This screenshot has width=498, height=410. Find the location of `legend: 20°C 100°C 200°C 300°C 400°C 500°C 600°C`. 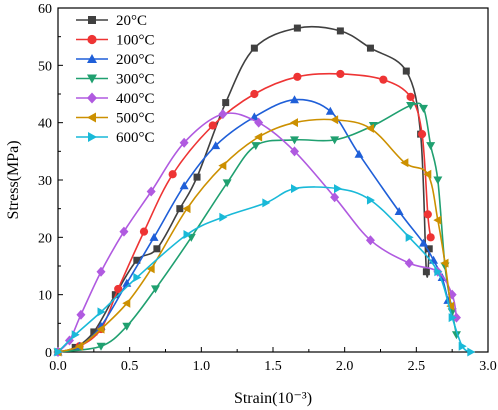

legend: 20°C 100°C 200°C 300°C 400°C 500°C 600°C is located at coordinates (115, 79).